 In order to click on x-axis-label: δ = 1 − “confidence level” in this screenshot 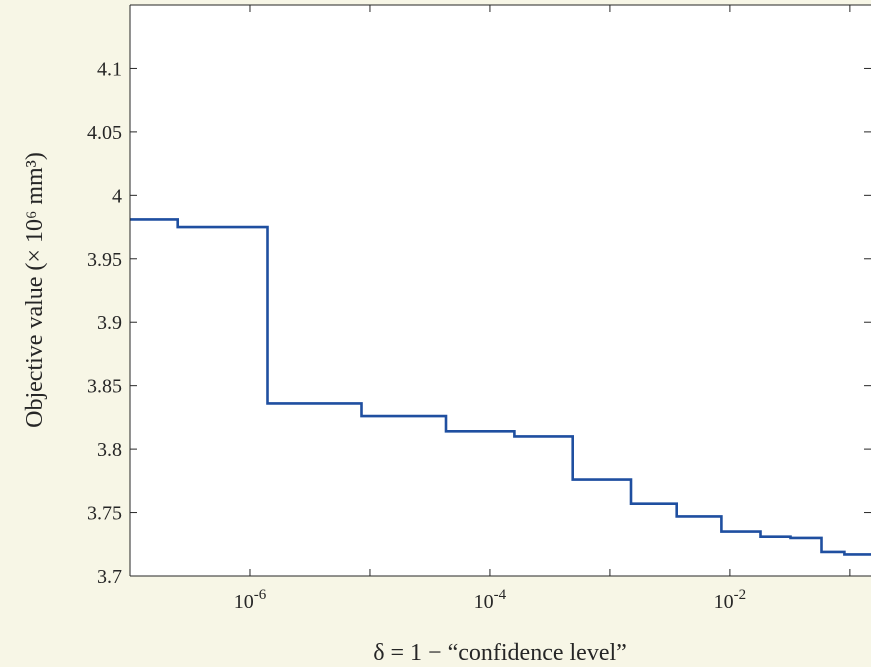, I will do `click(500, 653)`.